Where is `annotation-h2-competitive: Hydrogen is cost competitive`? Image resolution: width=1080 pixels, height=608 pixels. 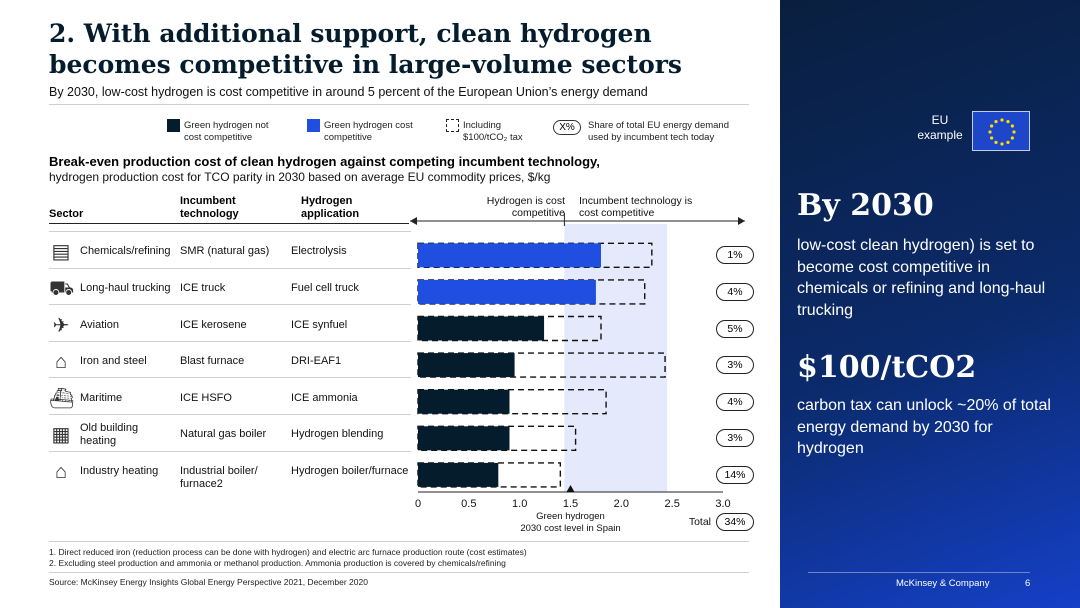 annotation-h2-competitive: Hydrogen is cost competitive is located at coordinates (525, 207).